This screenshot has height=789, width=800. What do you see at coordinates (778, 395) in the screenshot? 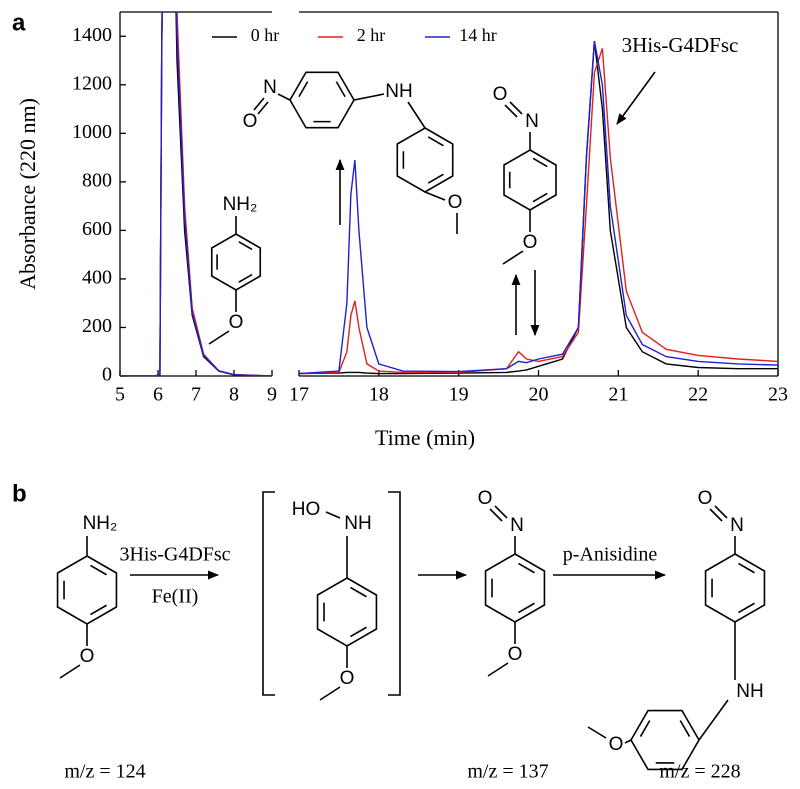
I see `x-tick-label: 23` at bounding box center [778, 395].